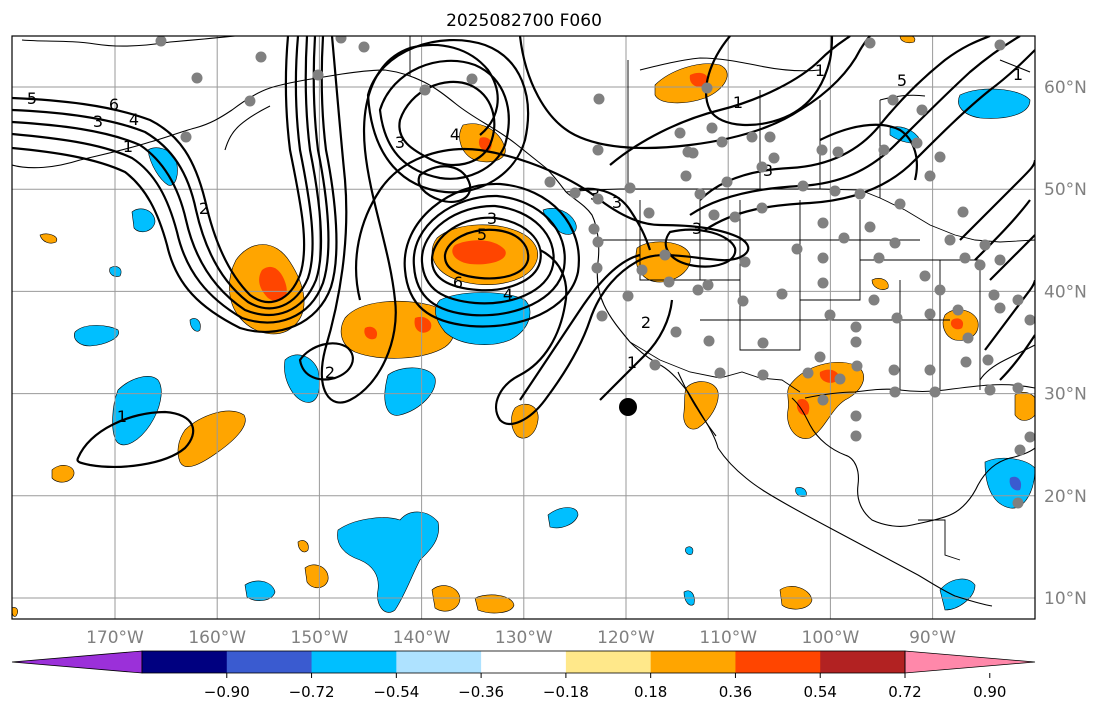 This screenshot has height=712, width=1105. What do you see at coordinates (524, 21) in the screenshot?
I see `map-title: 2025082700 F060` at bounding box center [524, 21].